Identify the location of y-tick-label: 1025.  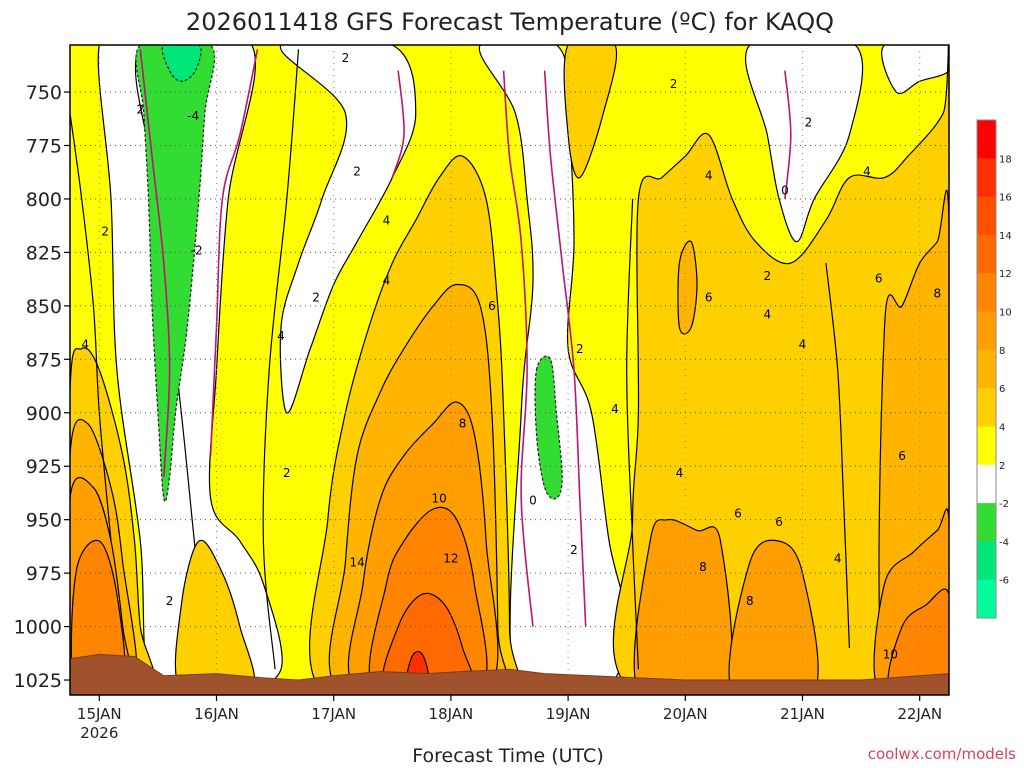
(38, 681).